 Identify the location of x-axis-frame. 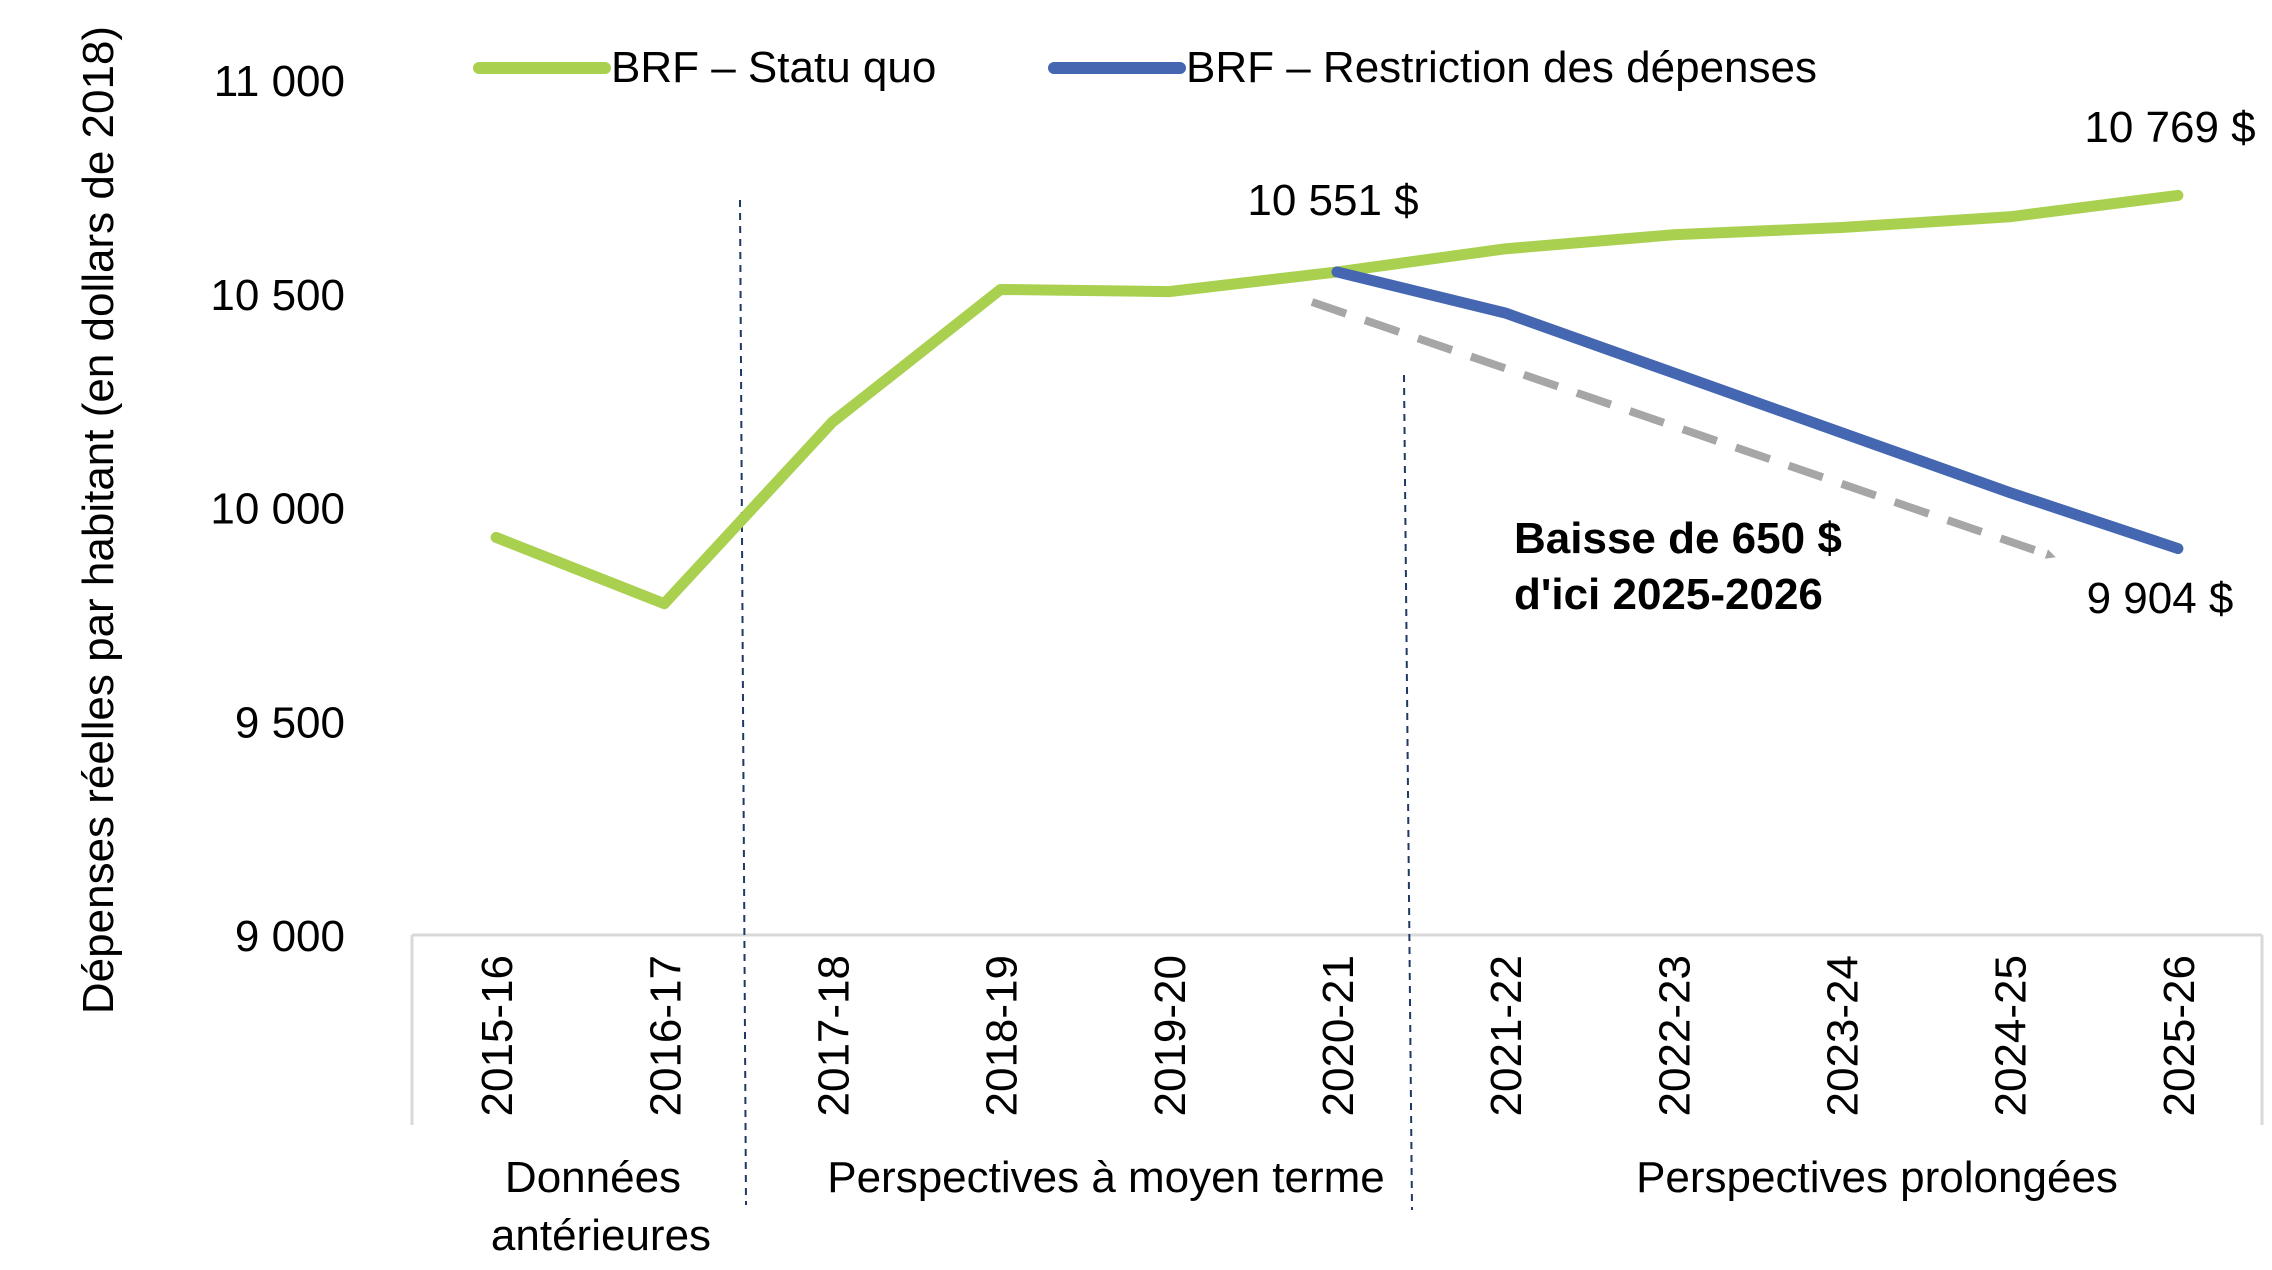
(1337, 1029).